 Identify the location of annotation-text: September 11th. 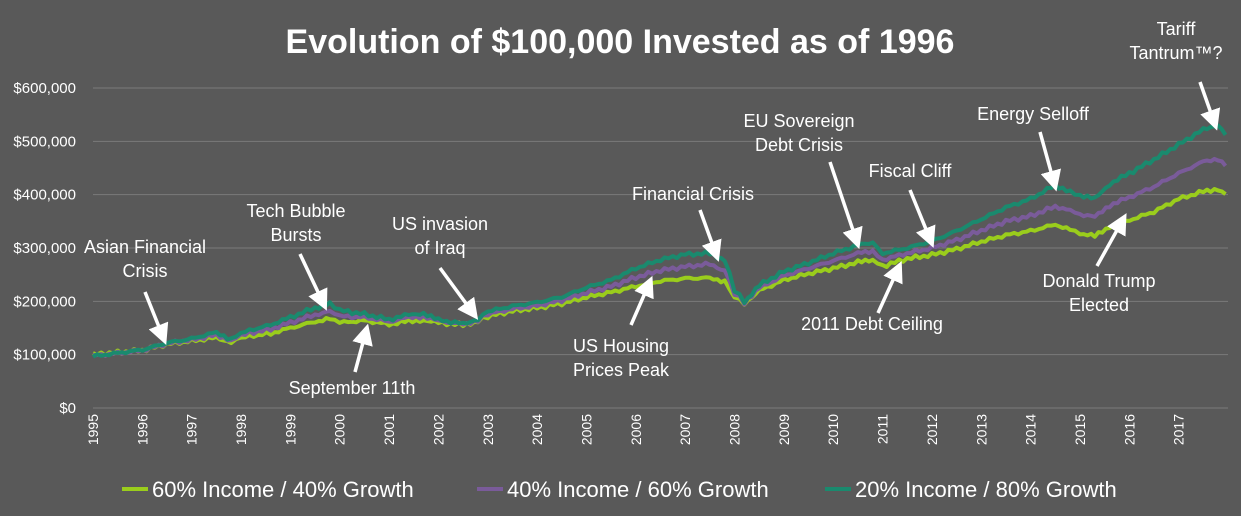
(352, 388).